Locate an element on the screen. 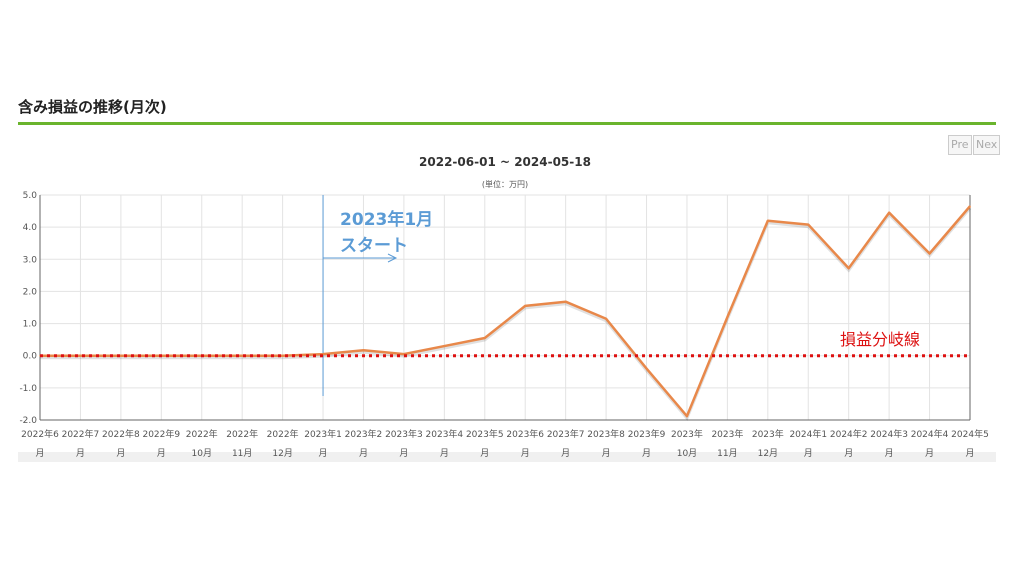 The width and height of the screenshot is (1024, 576). x-tick-label: 2023年4 is located at coordinates (445, 434).